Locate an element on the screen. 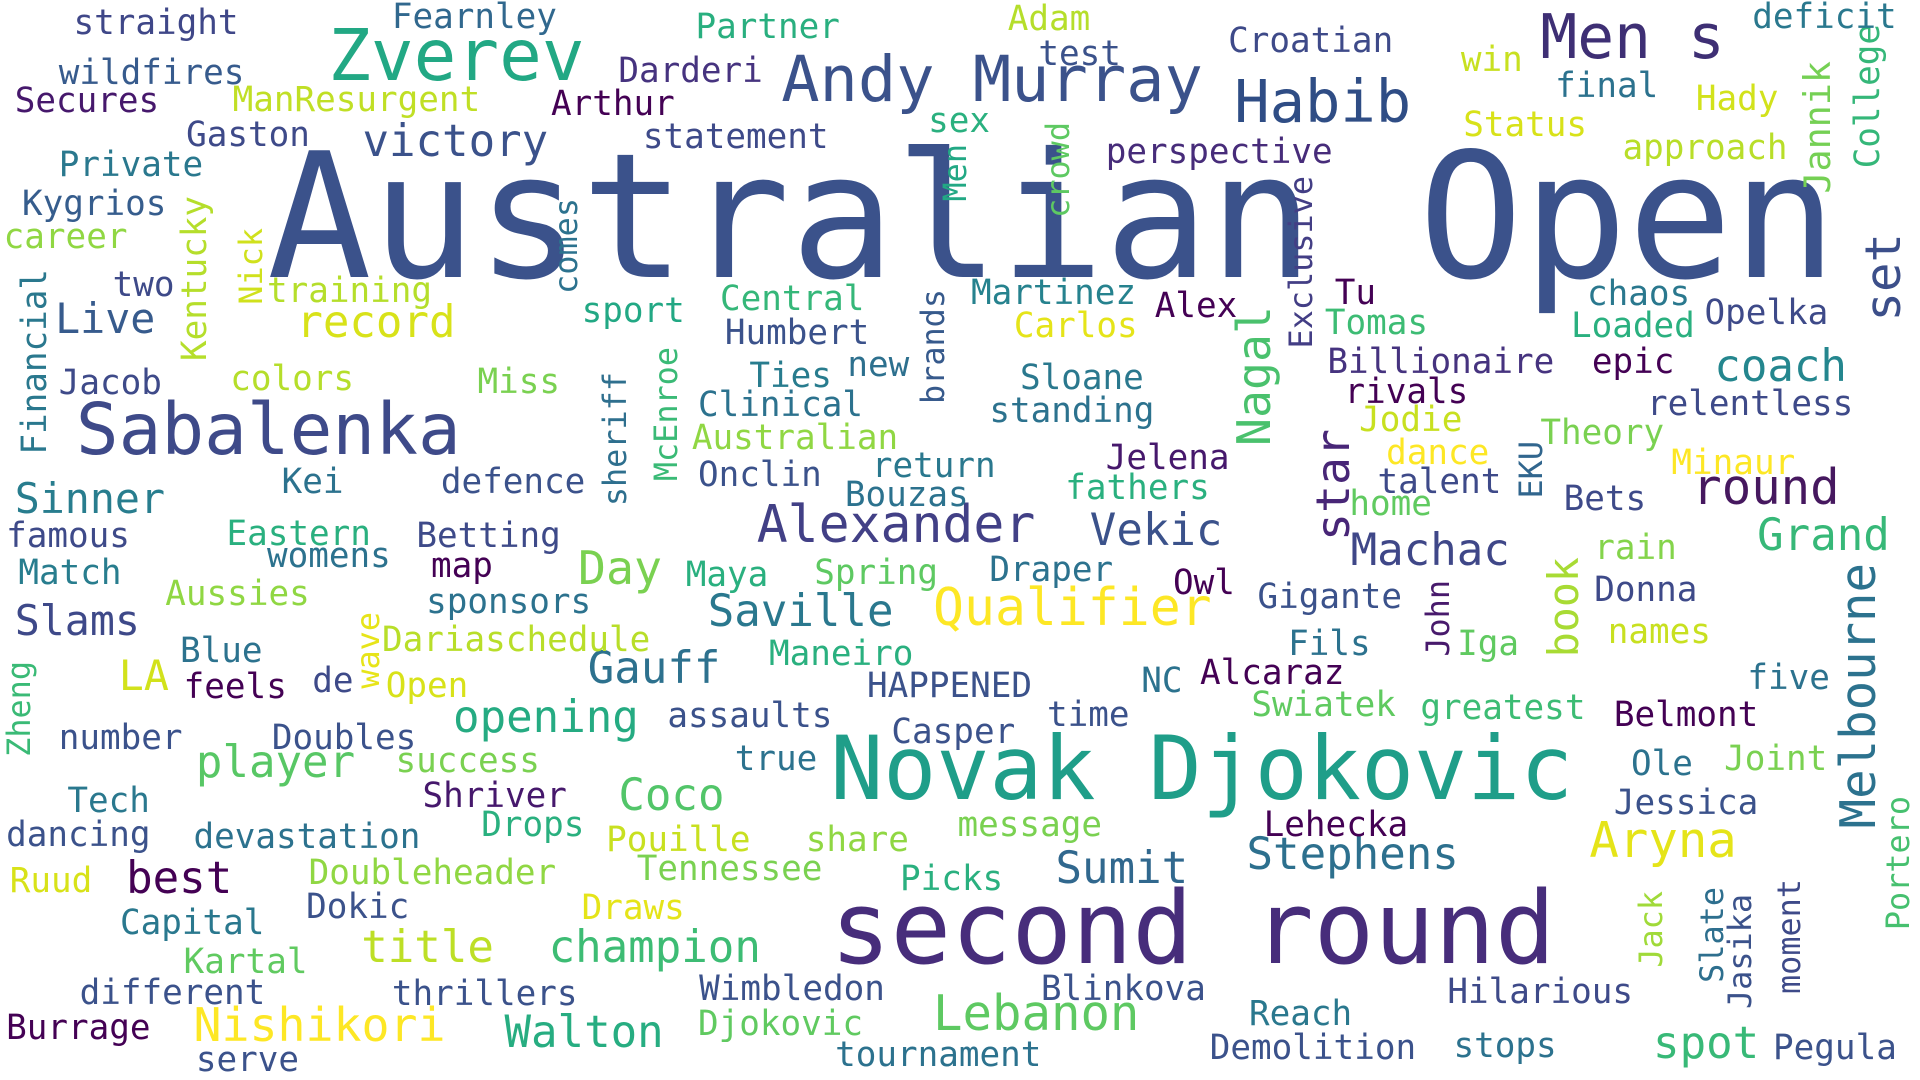 The image size is (1920, 1080). word-career: career is located at coordinates (65, 237).